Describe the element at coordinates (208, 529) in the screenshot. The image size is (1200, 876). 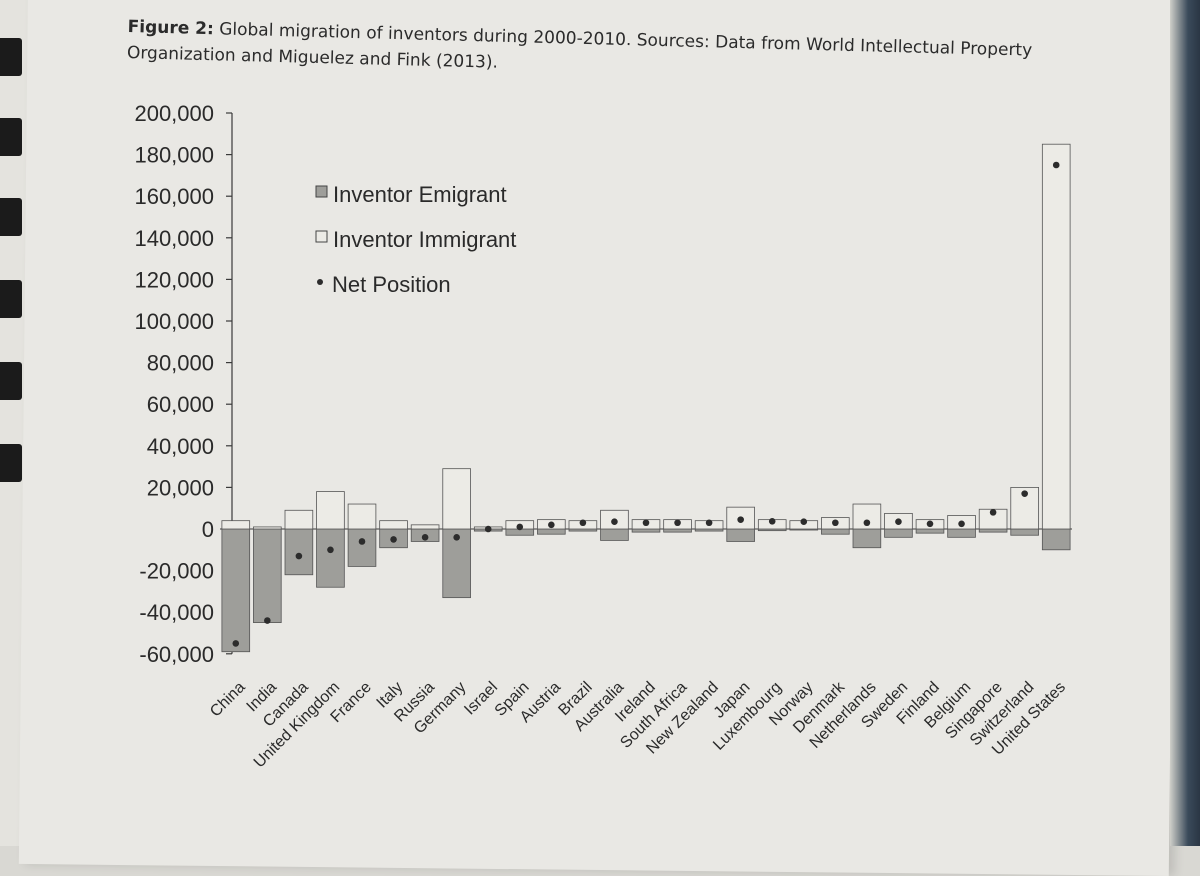
I see `y-tick-label: 0` at that location.